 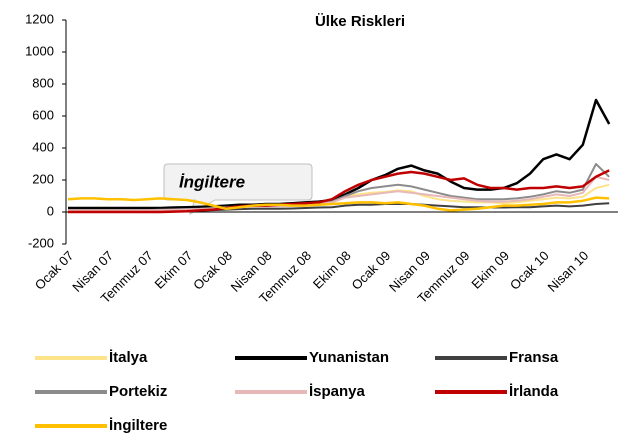 I want to click on x-tick-label: Nisan 10, so click(x=567, y=271).